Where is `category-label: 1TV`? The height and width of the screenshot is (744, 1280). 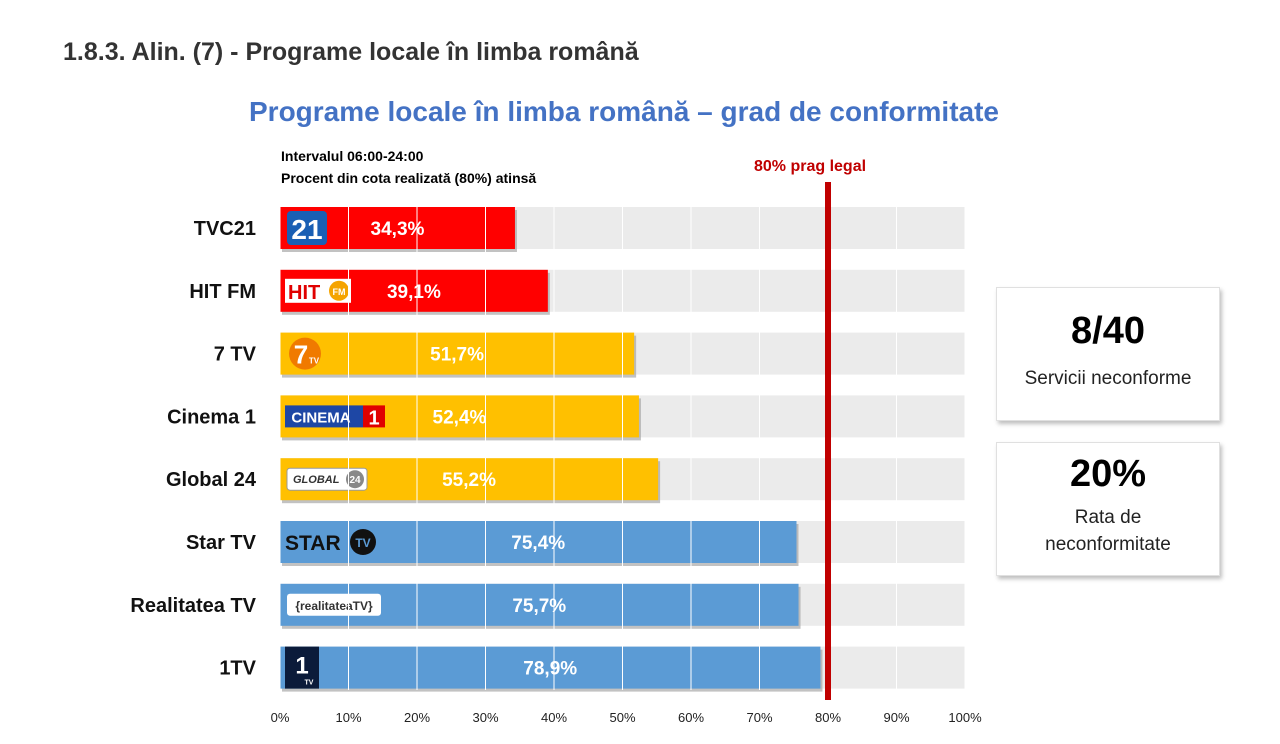 category-label: 1TV is located at coordinates (237, 669).